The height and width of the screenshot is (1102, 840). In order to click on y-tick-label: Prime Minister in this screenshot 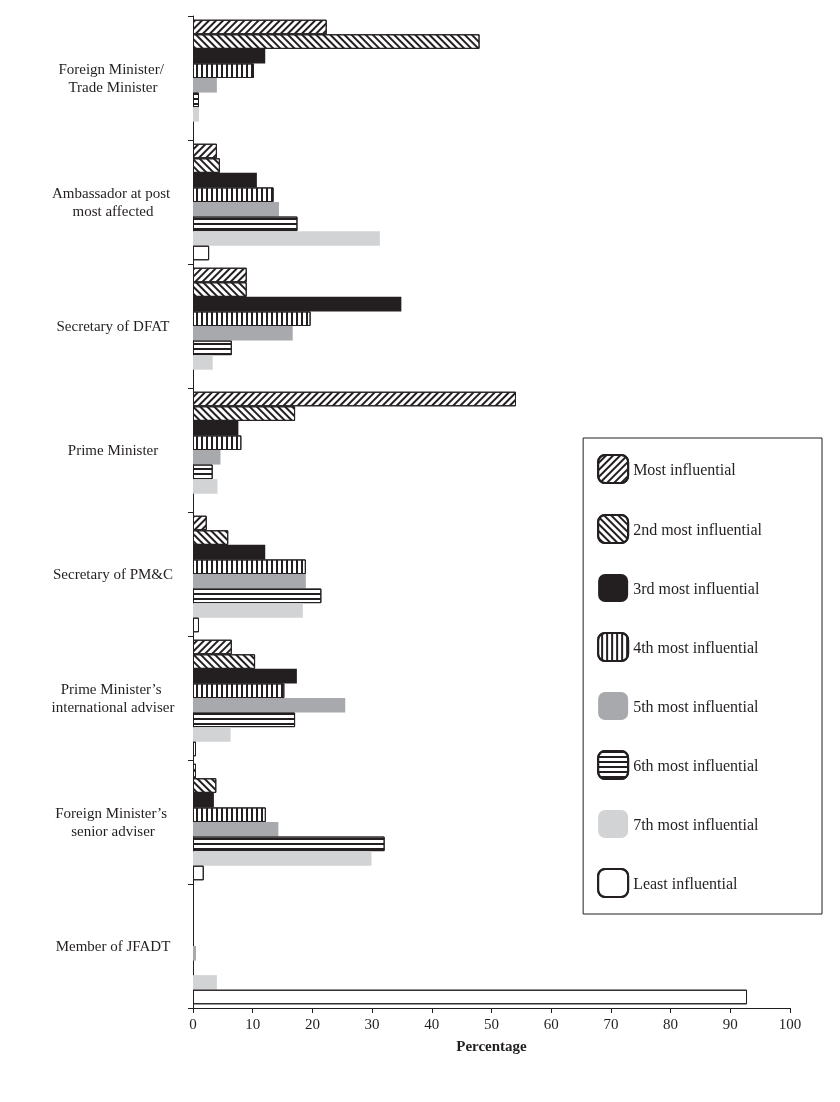, I will do `click(113, 450)`.